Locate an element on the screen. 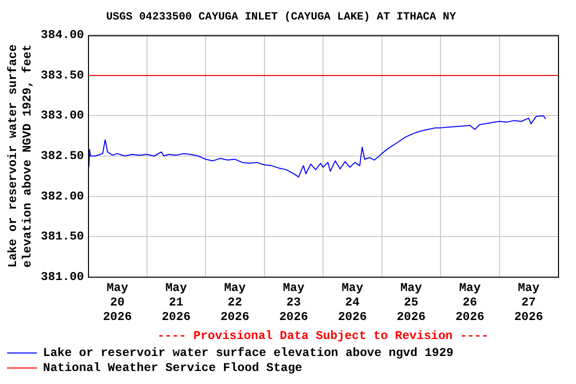 This screenshot has height=384, width=576. text: ---- Provisional Data Subject to Revision ---- is located at coordinates (323, 336).